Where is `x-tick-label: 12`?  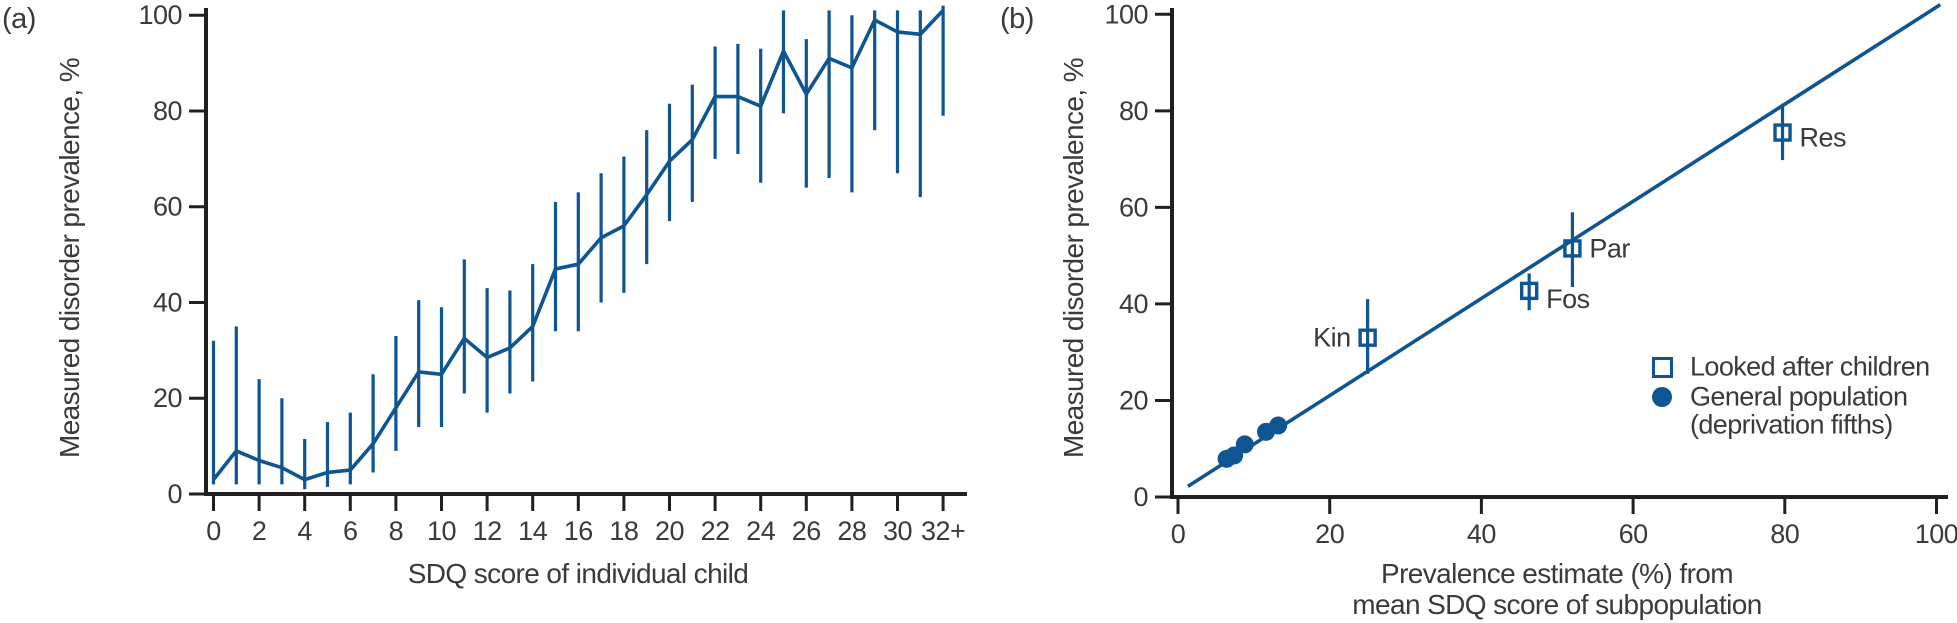
x-tick-label: 12 is located at coordinates (487, 531).